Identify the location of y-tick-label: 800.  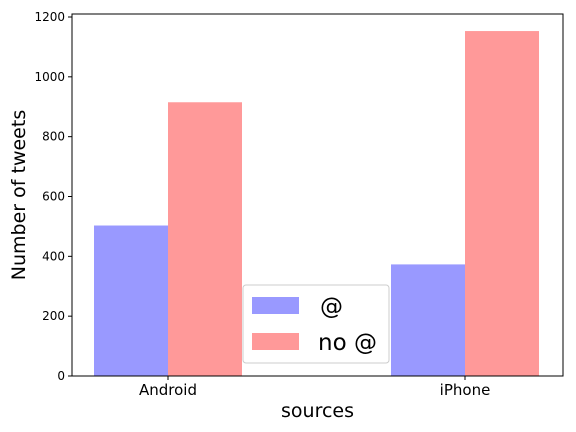
(53, 137).